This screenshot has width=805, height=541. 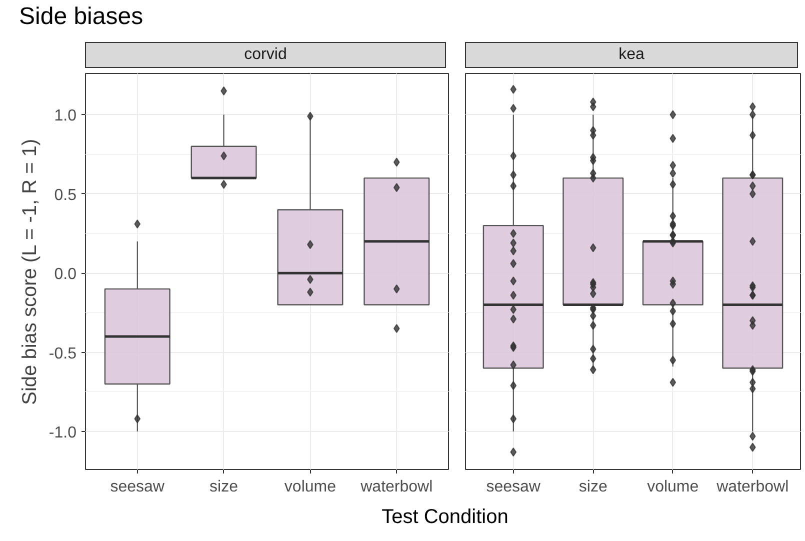 What do you see at coordinates (65, 116) in the screenshot?
I see `y-tick-label: 1.0` at bounding box center [65, 116].